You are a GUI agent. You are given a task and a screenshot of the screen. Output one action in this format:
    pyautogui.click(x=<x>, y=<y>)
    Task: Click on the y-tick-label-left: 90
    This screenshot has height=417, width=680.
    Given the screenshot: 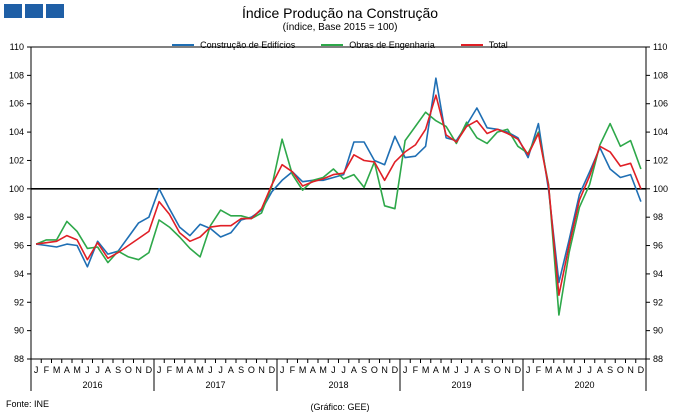 What is the action you would take?
    pyautogui.click(x=19, y=331)
    